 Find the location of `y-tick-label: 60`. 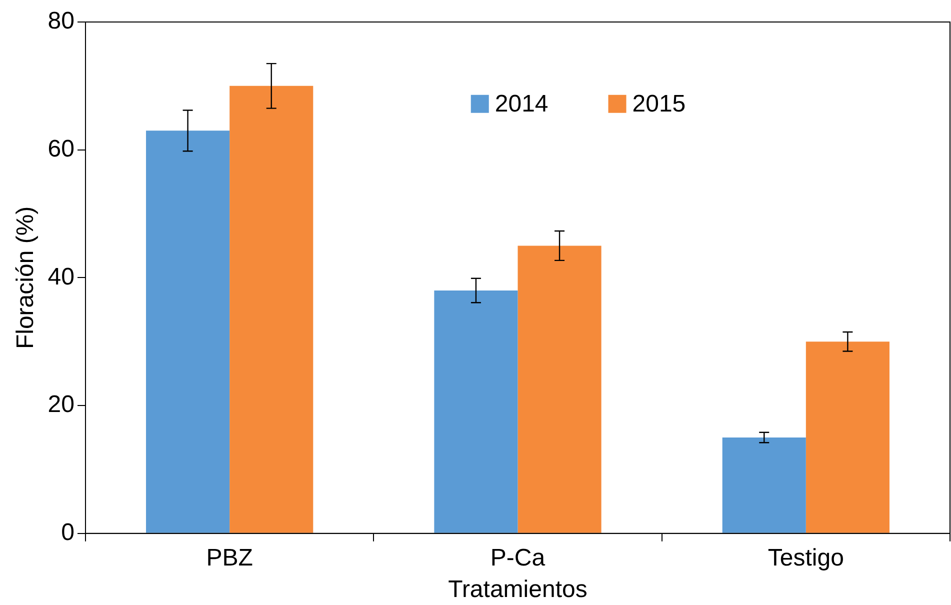

y-tick-label: 60 is located at coordinates (61, 148).